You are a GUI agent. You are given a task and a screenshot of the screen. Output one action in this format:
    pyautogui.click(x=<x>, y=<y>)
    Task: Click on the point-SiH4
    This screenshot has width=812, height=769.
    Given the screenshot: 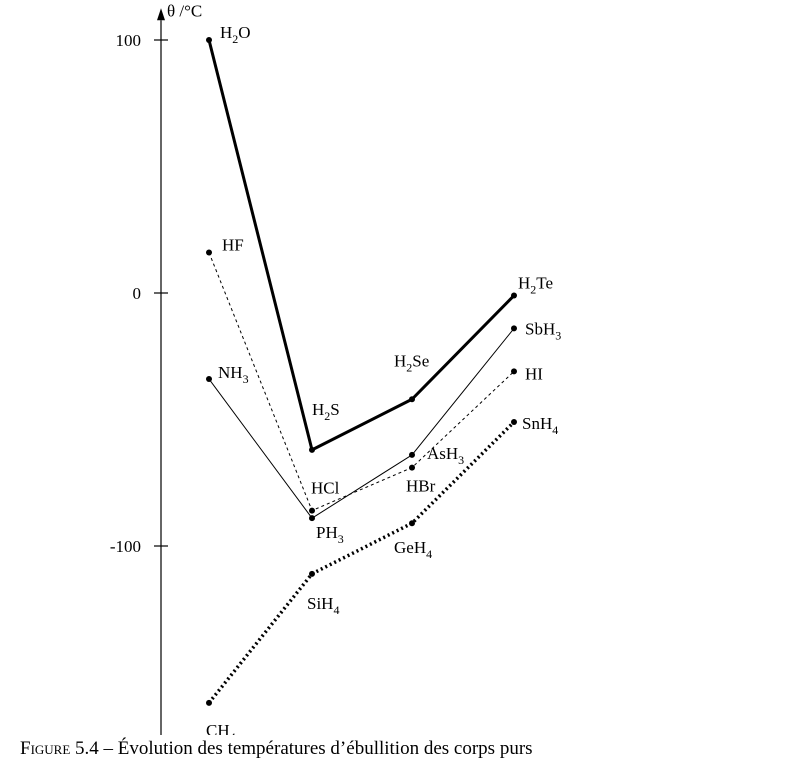 What is the action you would take?
    pyautogui.click(x=312, y=573)
    